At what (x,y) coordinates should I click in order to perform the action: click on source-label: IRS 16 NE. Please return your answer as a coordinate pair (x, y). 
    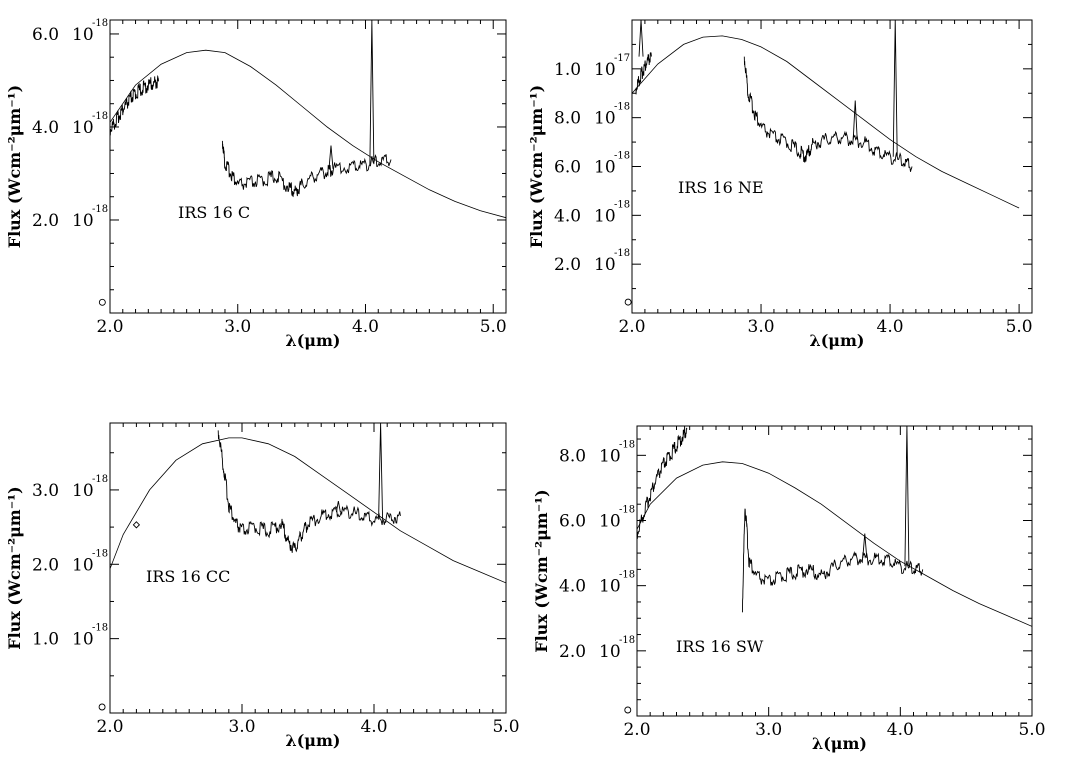
    Looking at the image, I should click on (721, 187).